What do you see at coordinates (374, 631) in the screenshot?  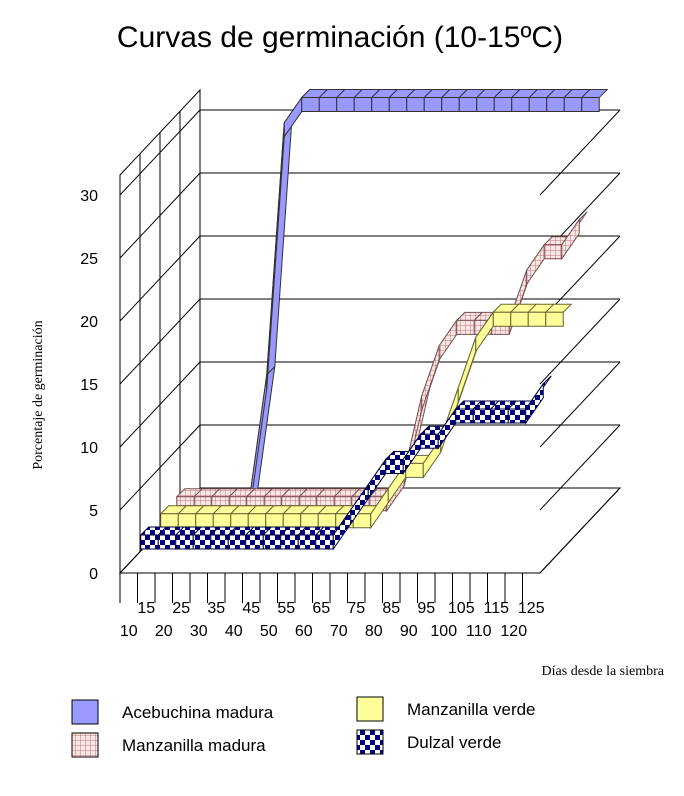 I see `x-tick-label: 80` at bounding box center [374, 631].